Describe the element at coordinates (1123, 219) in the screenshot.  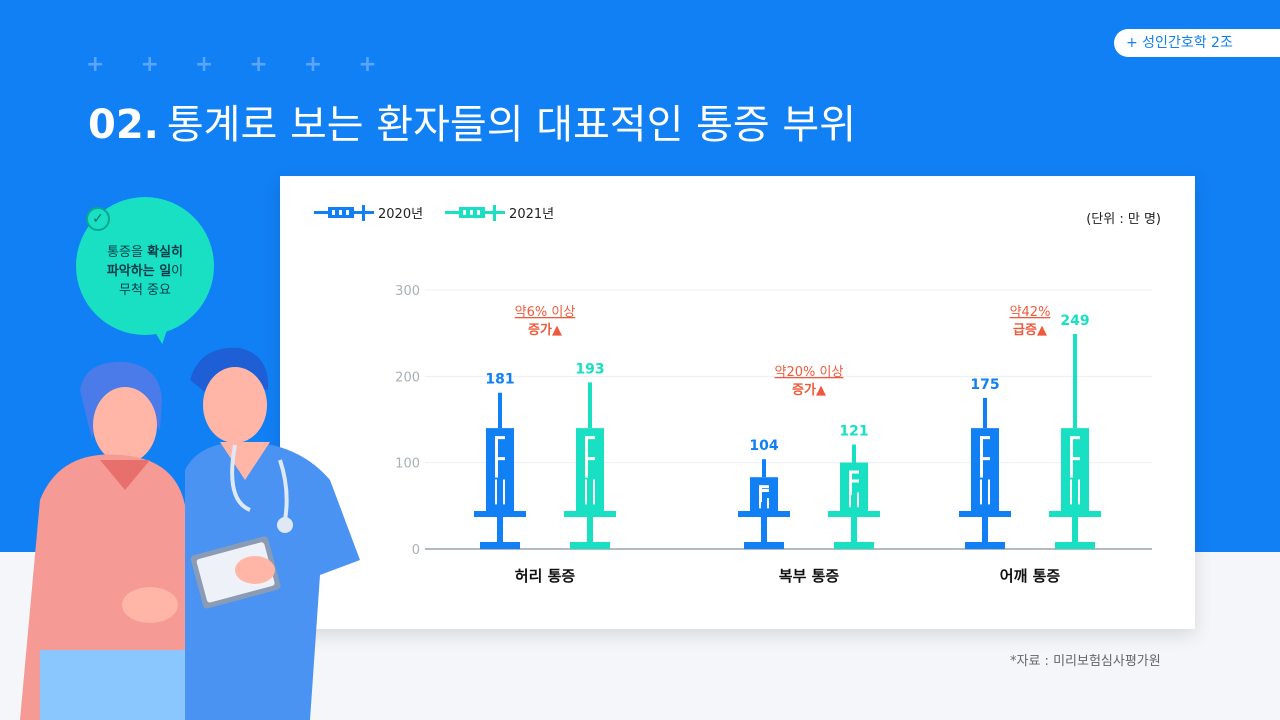
I see `unit-label: (단위 : 만 명)` at that location.